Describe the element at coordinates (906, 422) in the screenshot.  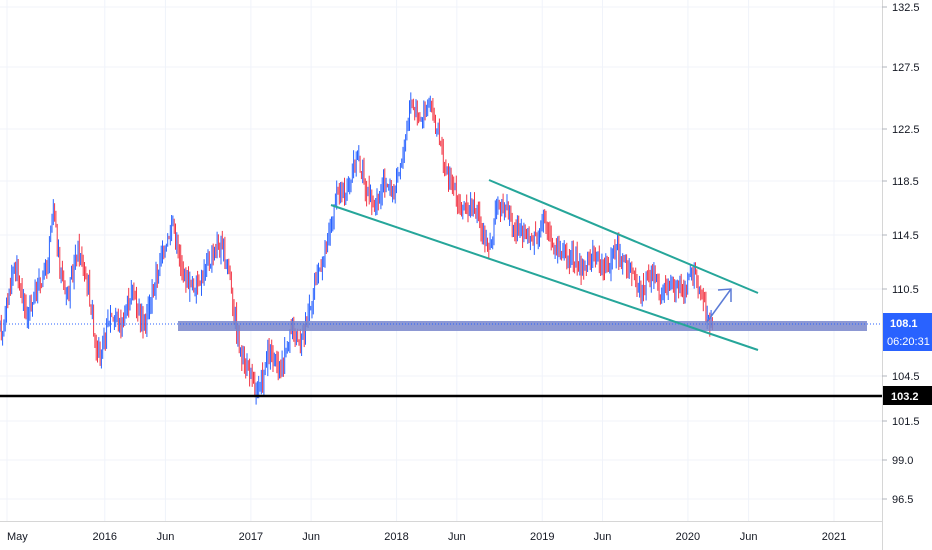
I see `y-tick-label: 101.5` at that location.